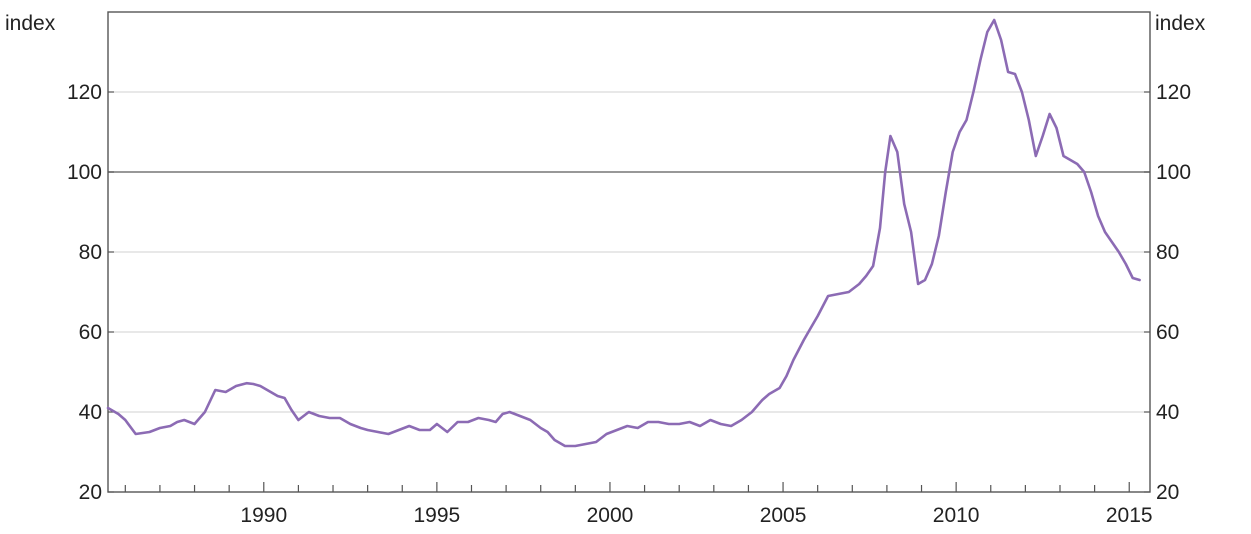  Describe the element at coordinates (783, 515) in the screenshot. I see `x-tick-label: 2005` at that location.